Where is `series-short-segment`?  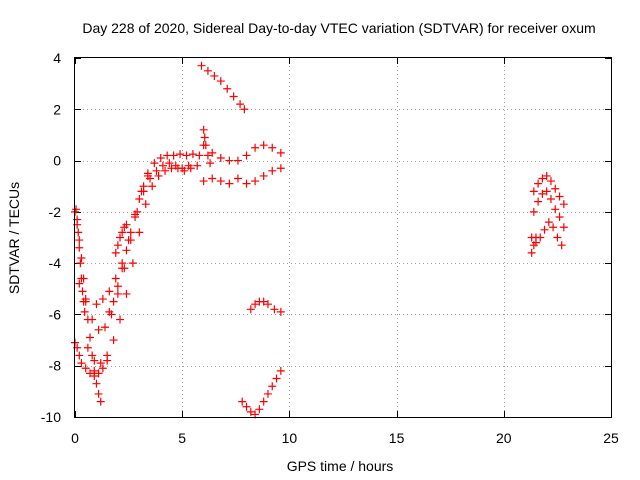
series-short-segment is located at coordinates (121, 238).